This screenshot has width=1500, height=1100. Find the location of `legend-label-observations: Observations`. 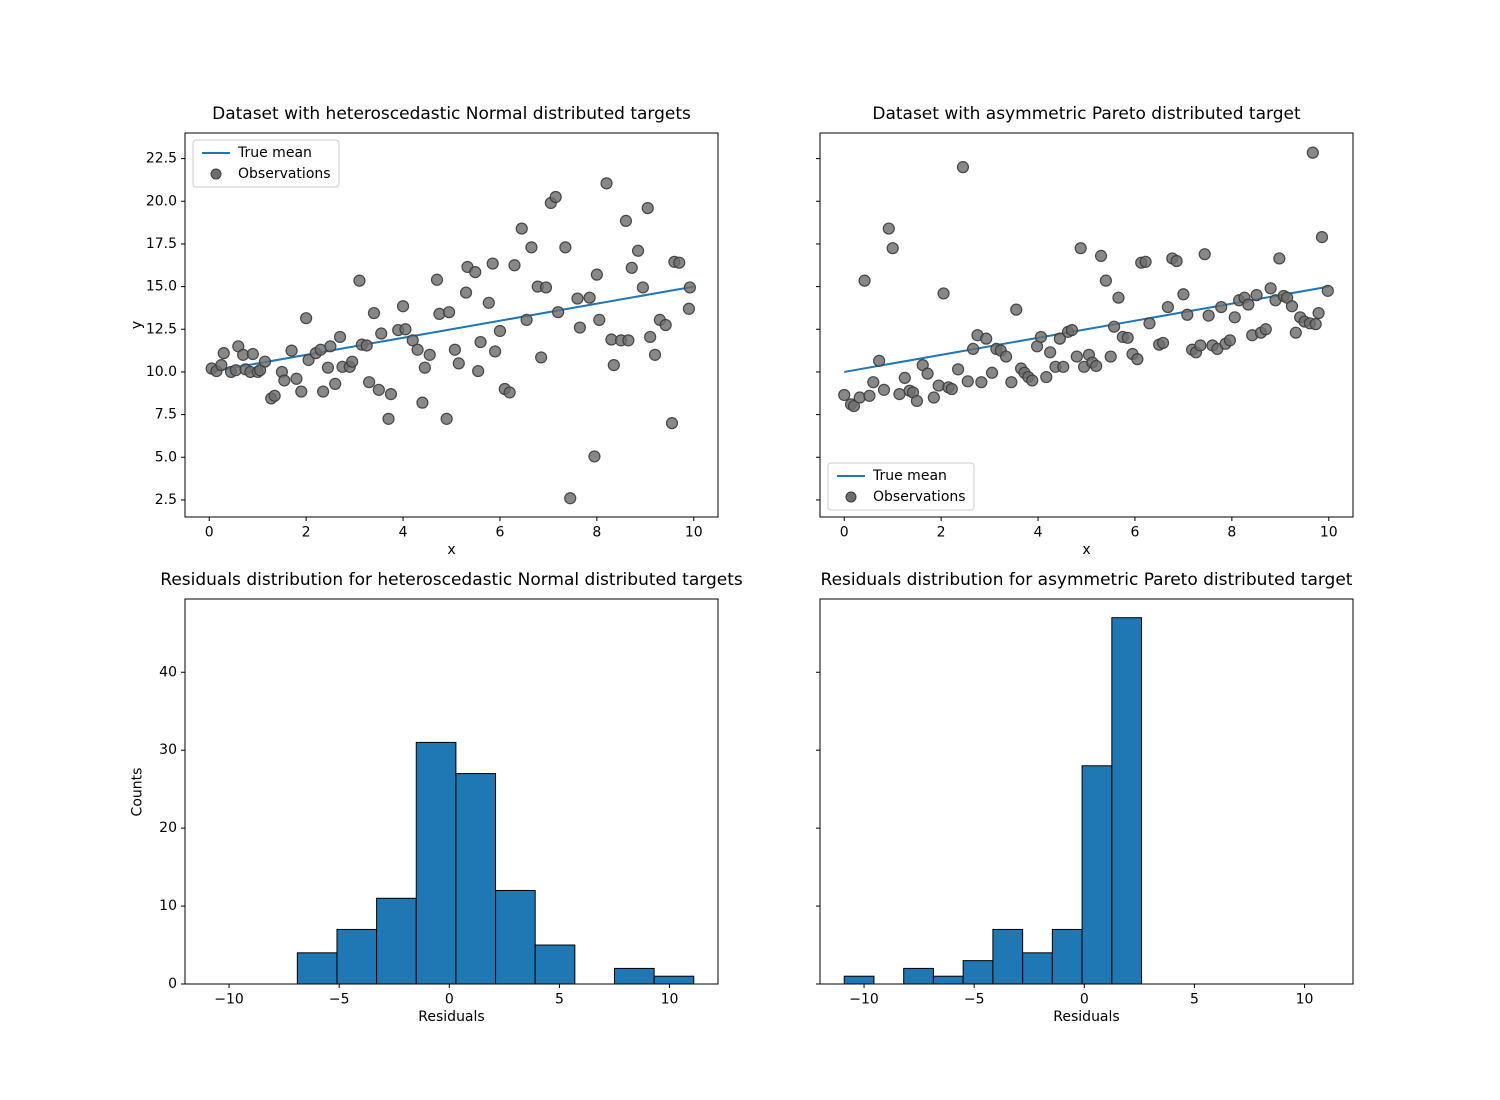

legend-label-observations: Observations is located at coordinates (284, 174).